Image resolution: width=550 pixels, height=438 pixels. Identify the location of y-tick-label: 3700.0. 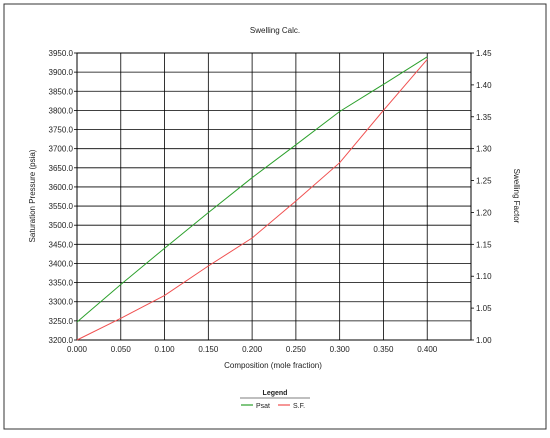
(61, 149).